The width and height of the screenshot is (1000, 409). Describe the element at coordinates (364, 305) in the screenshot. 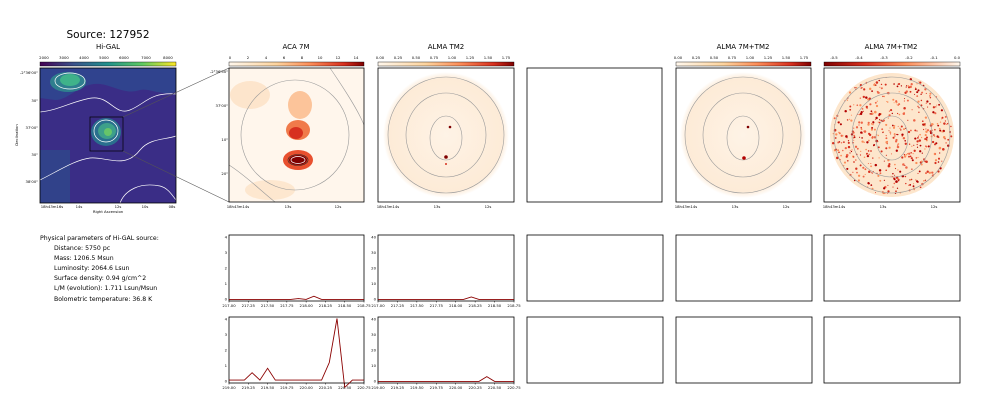

I see `spectrum-row1-aca-xtick-label: 218.75` at that location.